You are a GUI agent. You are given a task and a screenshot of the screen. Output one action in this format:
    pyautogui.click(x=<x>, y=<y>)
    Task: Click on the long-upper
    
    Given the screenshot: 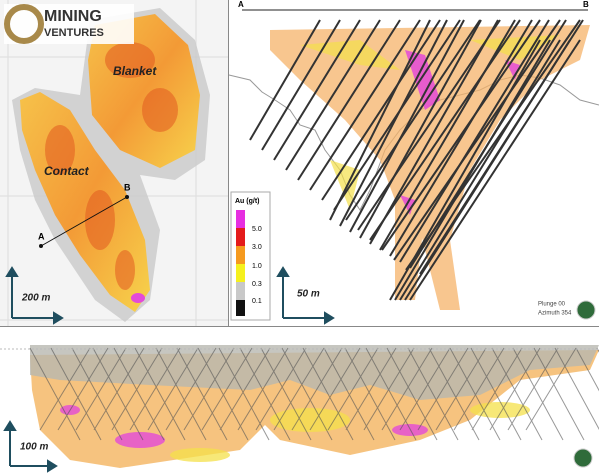 What is the action you would take?
    pyautogui.click(x=314, y=372)
    